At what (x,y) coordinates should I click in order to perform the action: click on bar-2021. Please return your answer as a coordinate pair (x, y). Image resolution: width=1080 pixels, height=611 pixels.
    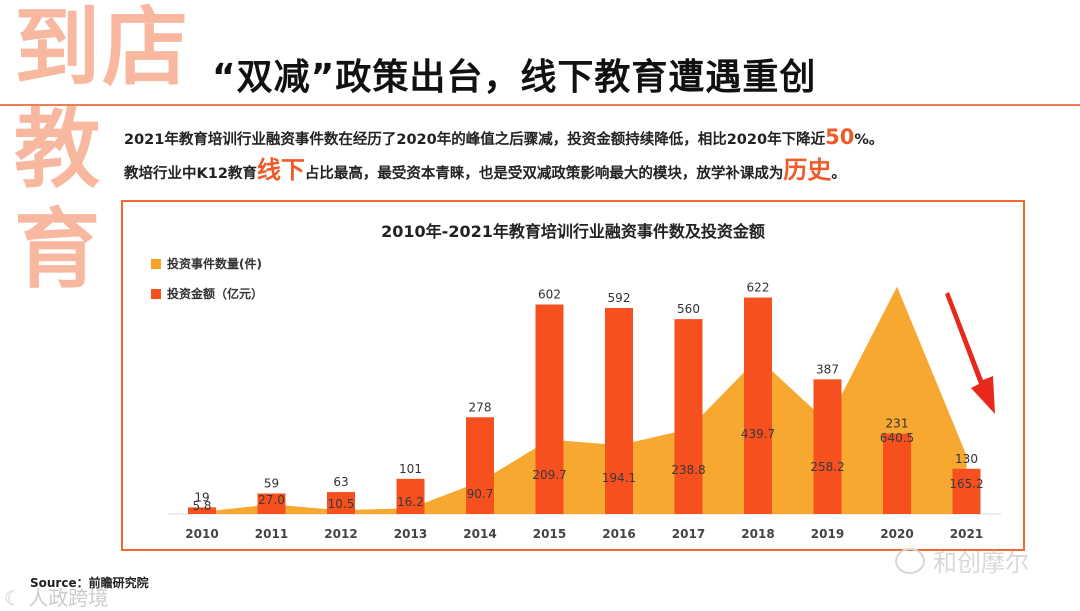
    Looking at the image, I should click on (966, 491).